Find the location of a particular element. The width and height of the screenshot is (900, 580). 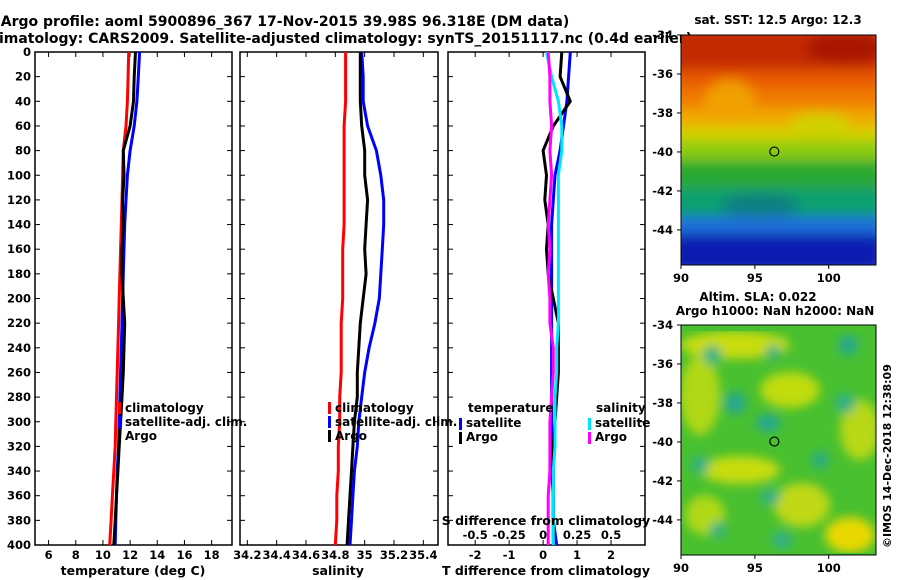

depth-tick-label: 280 is located at coordinates (19, 397).